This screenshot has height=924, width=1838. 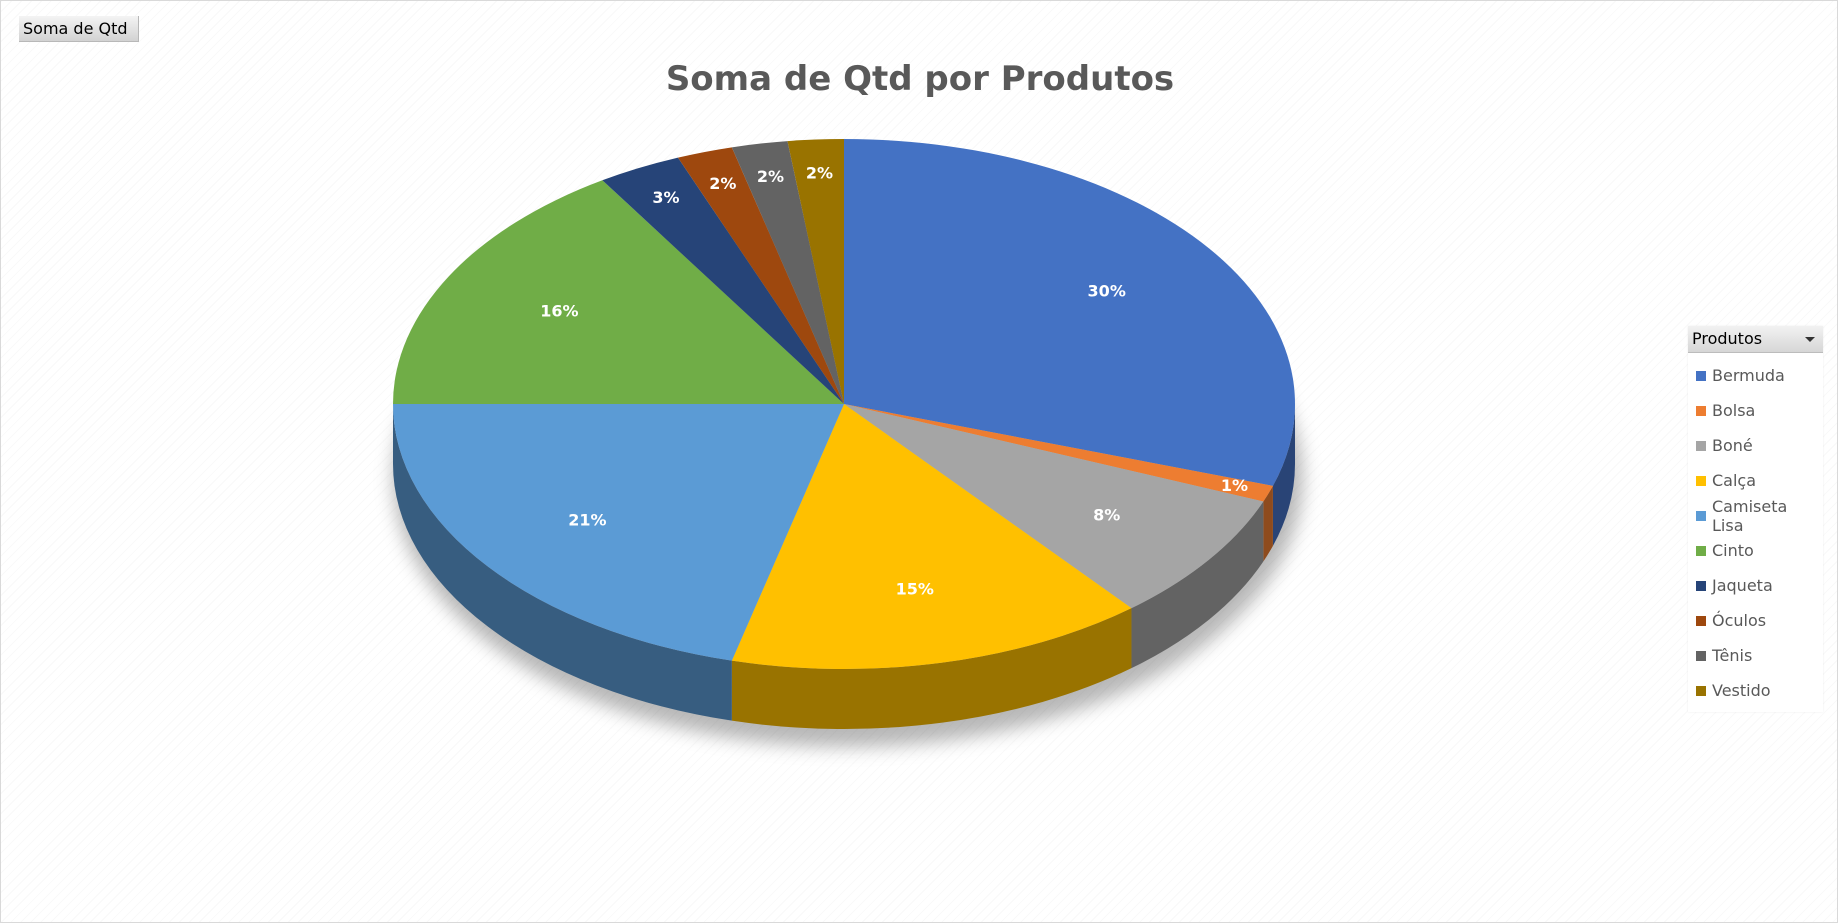 I want to click on pie-side-Boné, so click(x=1197, y=585).